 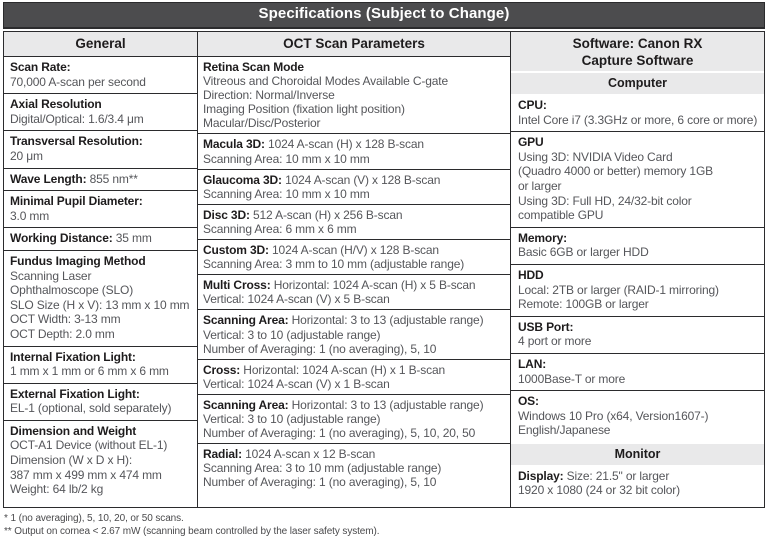 I want to click on spec-first-line: Disc 3D: 512 A-scan (H) x 256 B-scan, so click(x=354, y=215).